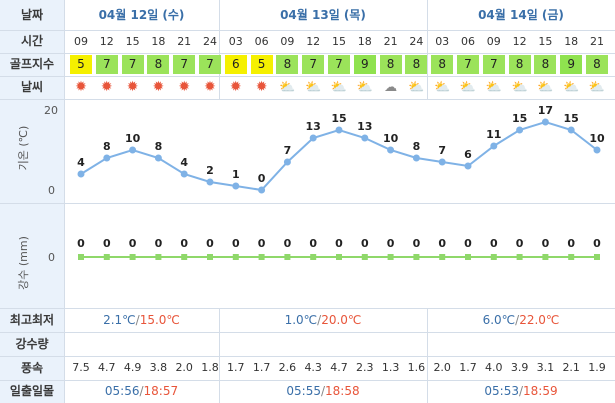 The height and width of the screenshot is (403, 615). What do you see at coordinates (141, 15) in the screenshot?
I see `date-header-1: 04월 12일 (수)` at bounding box center [141, 15].